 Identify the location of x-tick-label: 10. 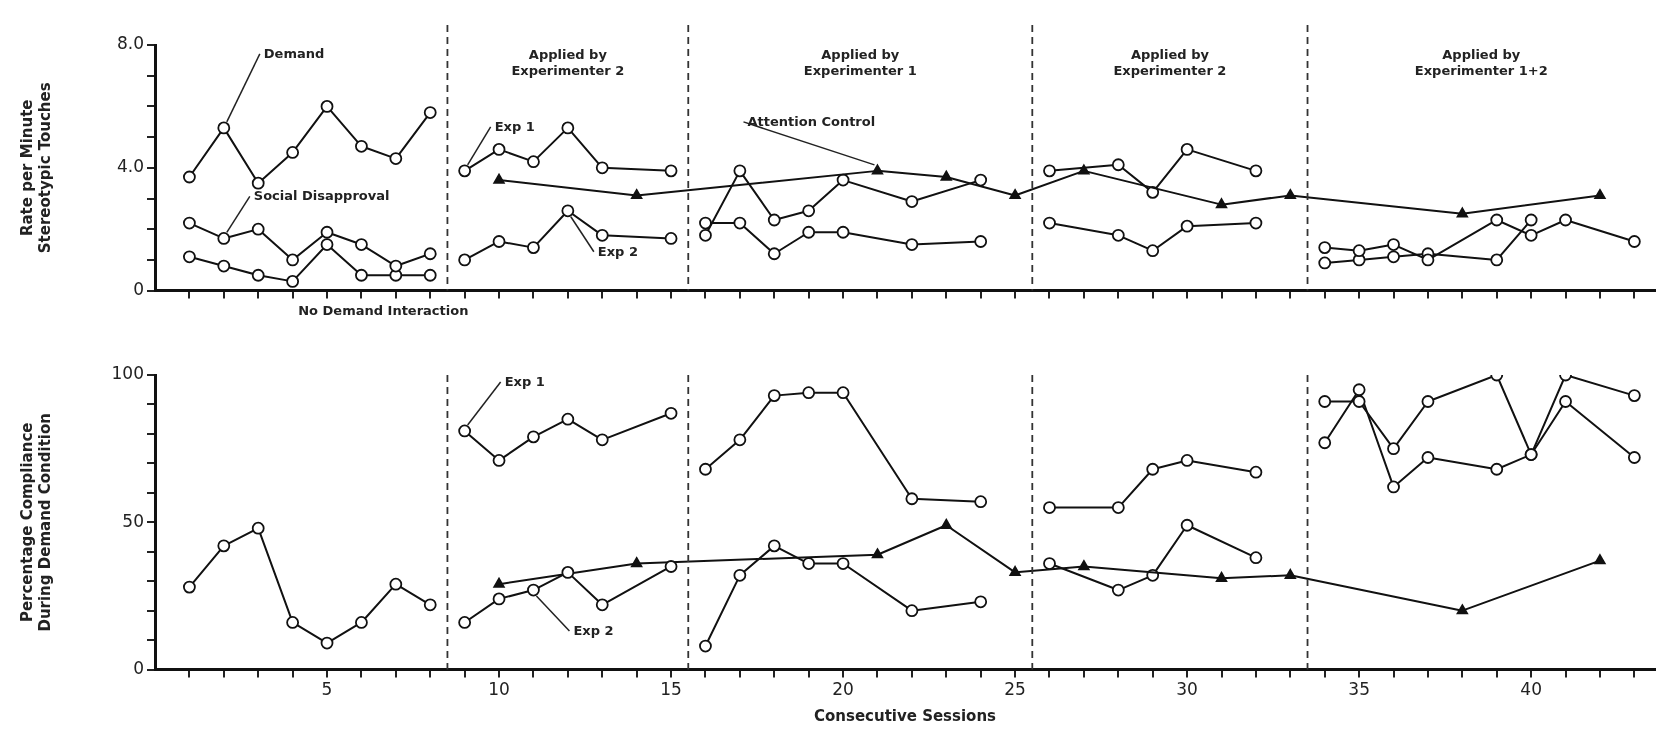
(499, 689).